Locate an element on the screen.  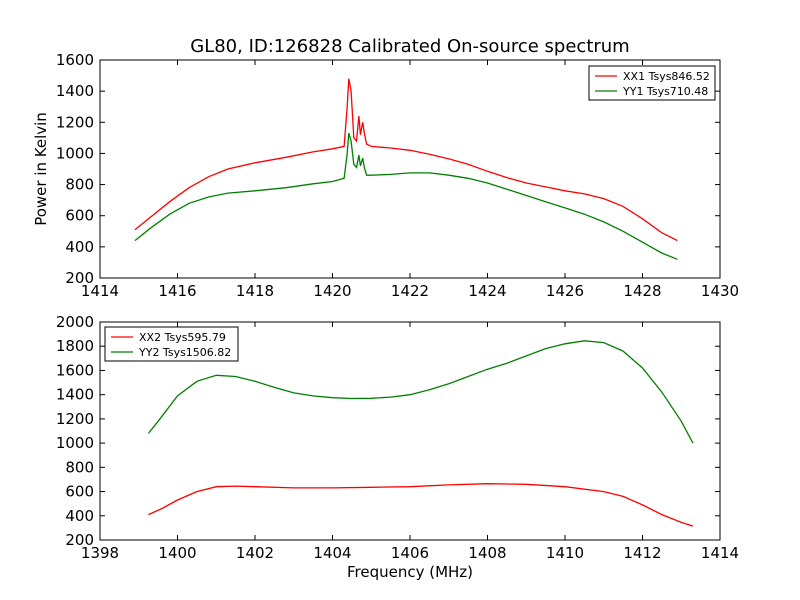
x-tick-label: 1406 is located at coordinates (410, 553).